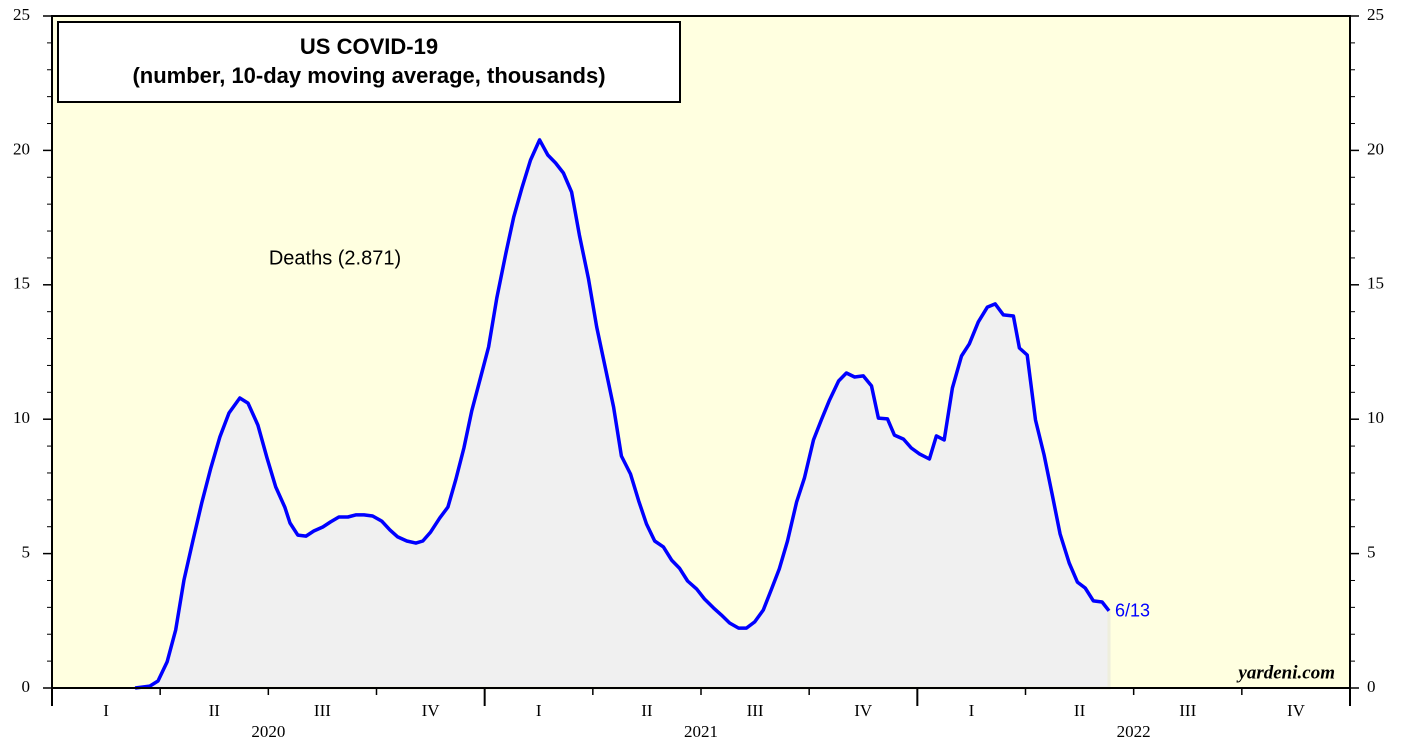 The width and height of the screenshot is (1407, 744). Describe the element at coordinates (1134, 731) in the screenshot. I see `x-year-label: 2022` at that location.